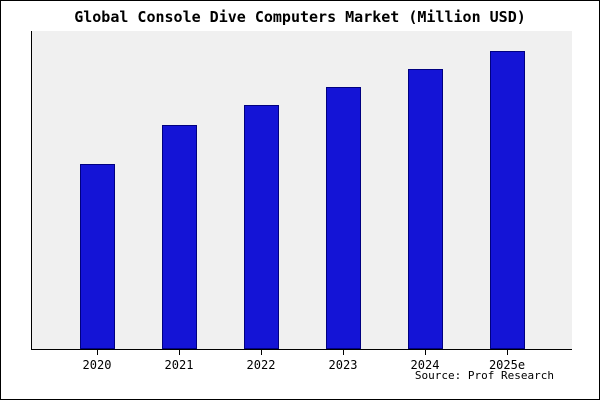 The image size is (600, 400). I want to click on x-axis-label-2021: 2021, so click(179, 365).